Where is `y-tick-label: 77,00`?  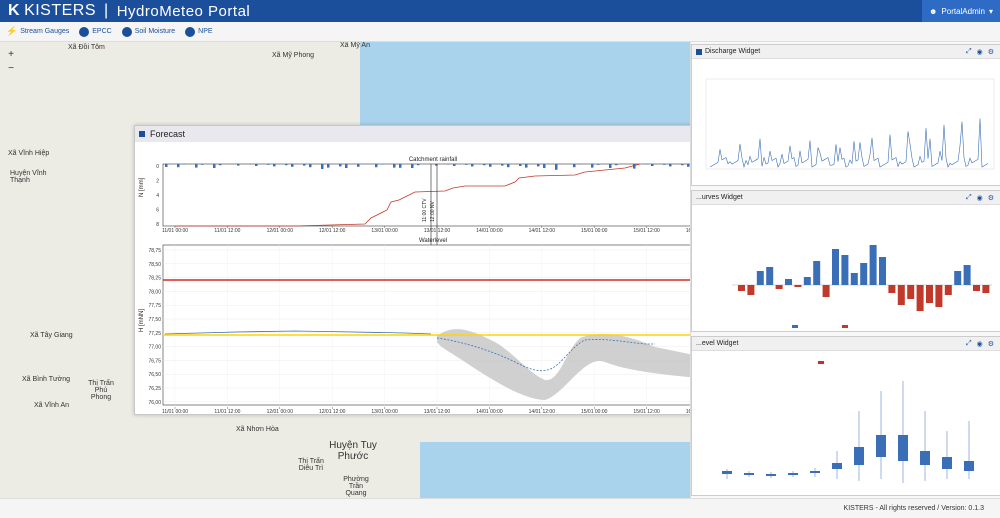
y-tick-label: 77,00 is located at coordinates (154, 348).